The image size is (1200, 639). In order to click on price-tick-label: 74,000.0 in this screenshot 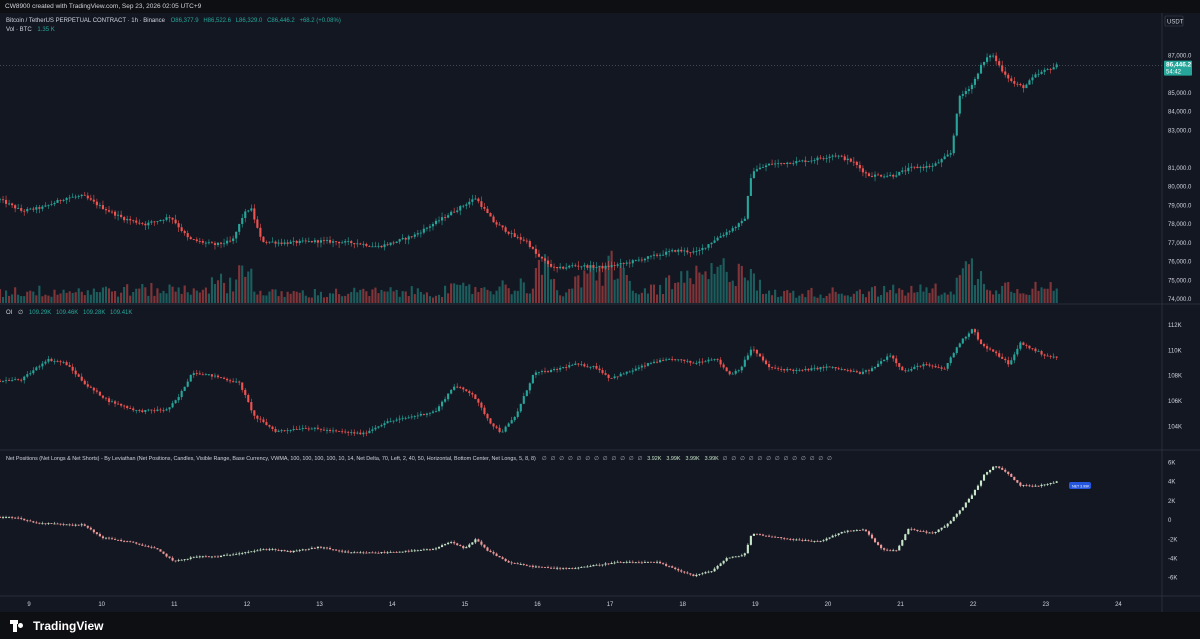, I will do `click(1180, 300)`.